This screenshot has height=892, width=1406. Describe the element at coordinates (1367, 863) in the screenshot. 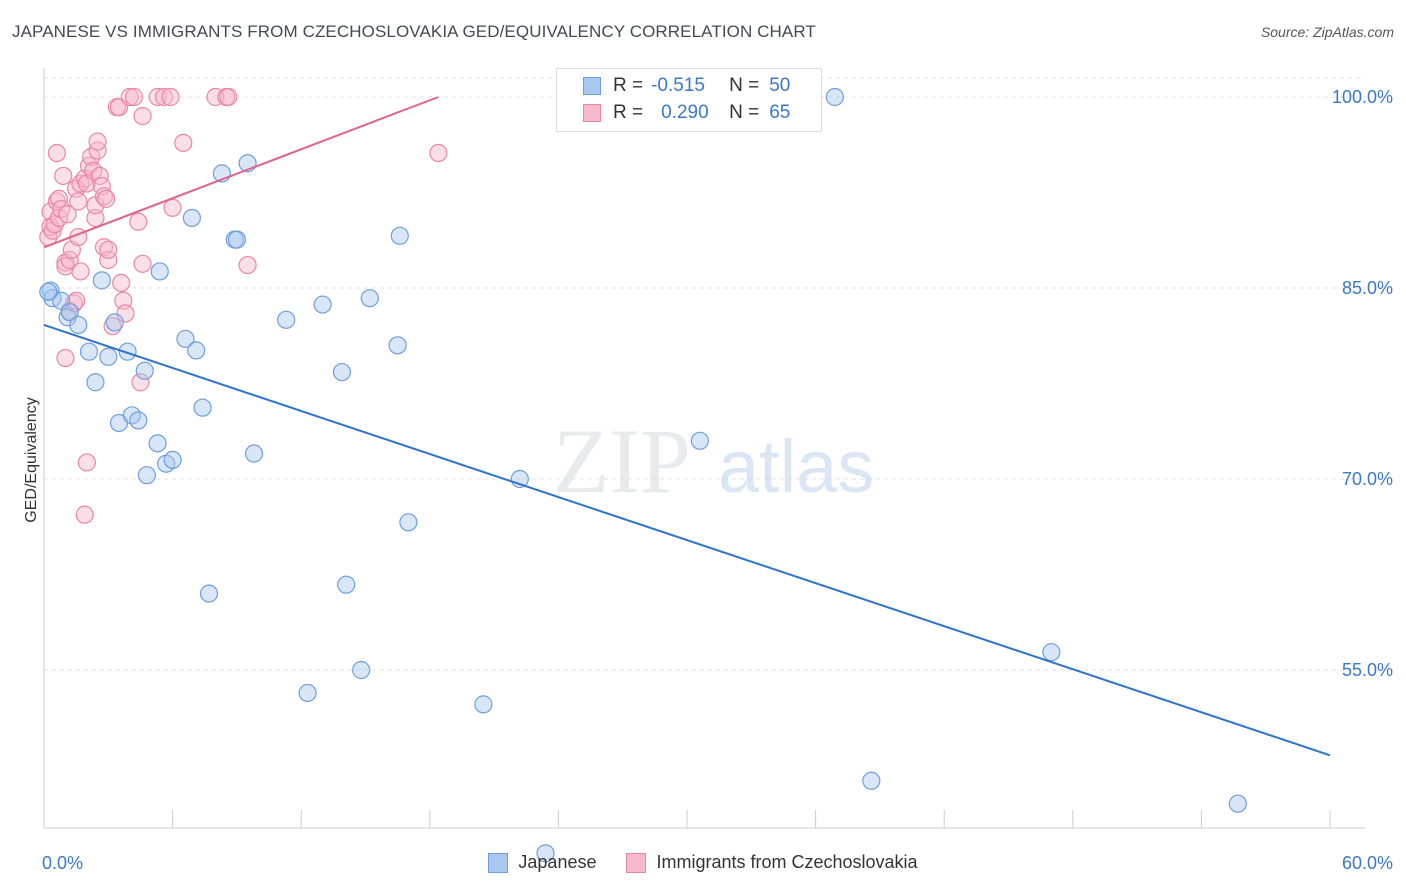

I see `x-tick-label: 60.0%` at that location.